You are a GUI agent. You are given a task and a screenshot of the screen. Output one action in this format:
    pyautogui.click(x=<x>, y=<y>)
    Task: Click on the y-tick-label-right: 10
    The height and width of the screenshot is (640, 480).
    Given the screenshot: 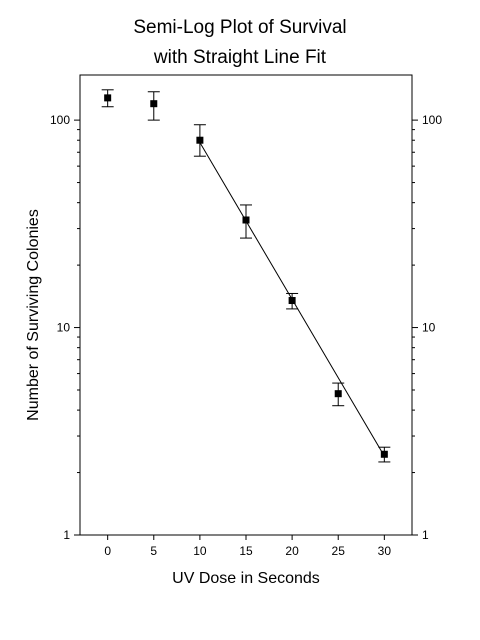 What is the action you would take?
    pyautogui.click(x=429, y=328)
    